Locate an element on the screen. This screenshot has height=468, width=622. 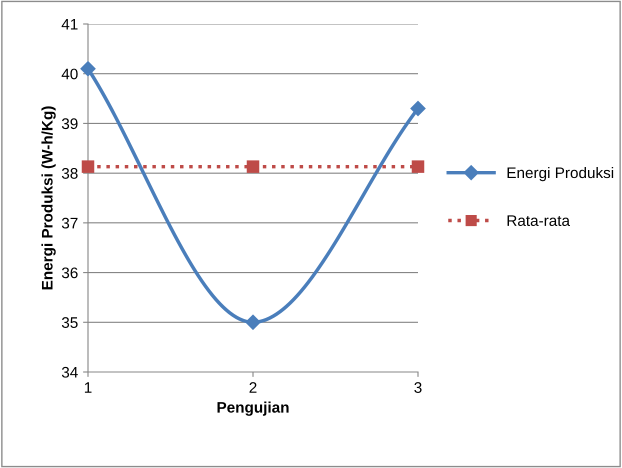
x-tick-label: 2 is located at coordinates (253, 387).